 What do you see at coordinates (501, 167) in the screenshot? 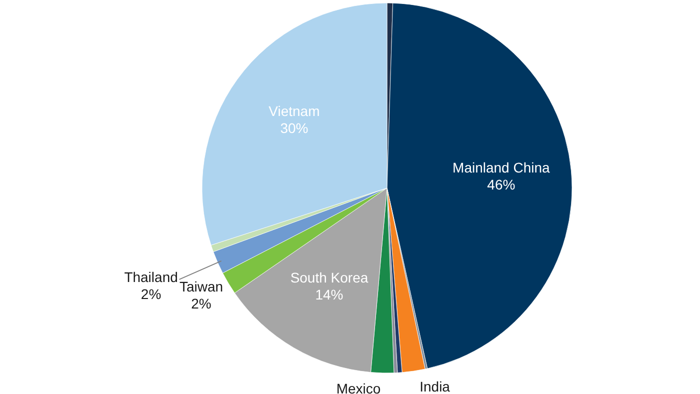
I see `slice-label: Mainland China` at bounding box center [501, 167].